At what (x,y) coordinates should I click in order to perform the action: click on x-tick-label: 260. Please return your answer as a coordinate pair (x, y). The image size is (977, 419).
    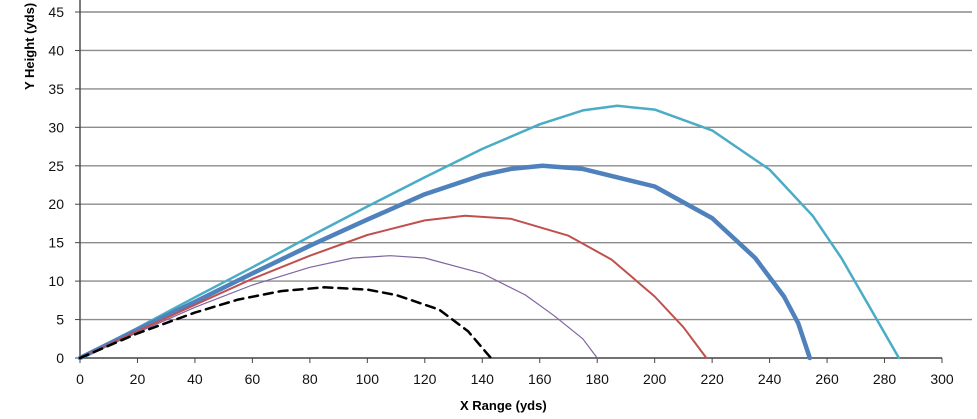
    Looking at the image, I should click on (827, 379).